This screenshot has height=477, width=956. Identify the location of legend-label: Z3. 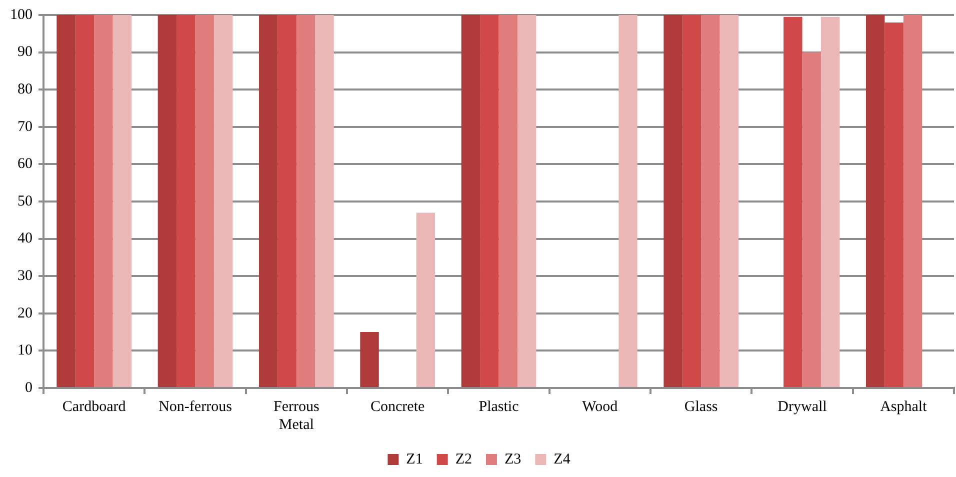
(513, 459).